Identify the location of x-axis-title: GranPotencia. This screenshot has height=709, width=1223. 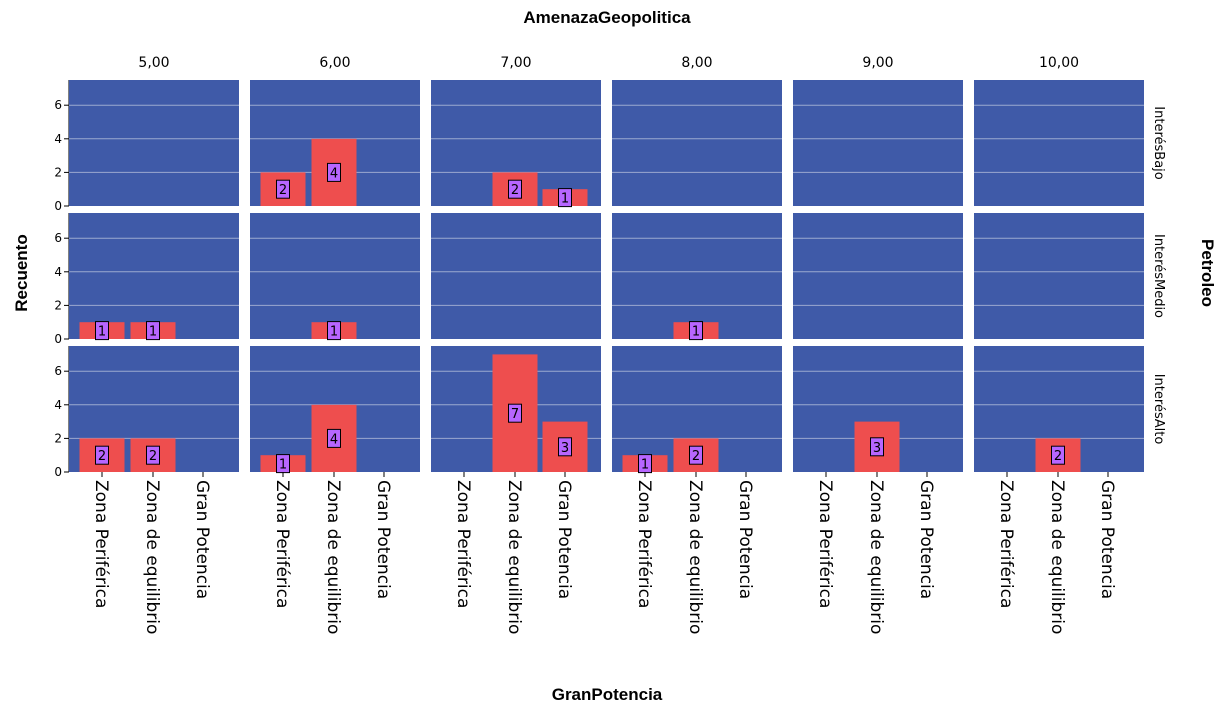
(607, 694).